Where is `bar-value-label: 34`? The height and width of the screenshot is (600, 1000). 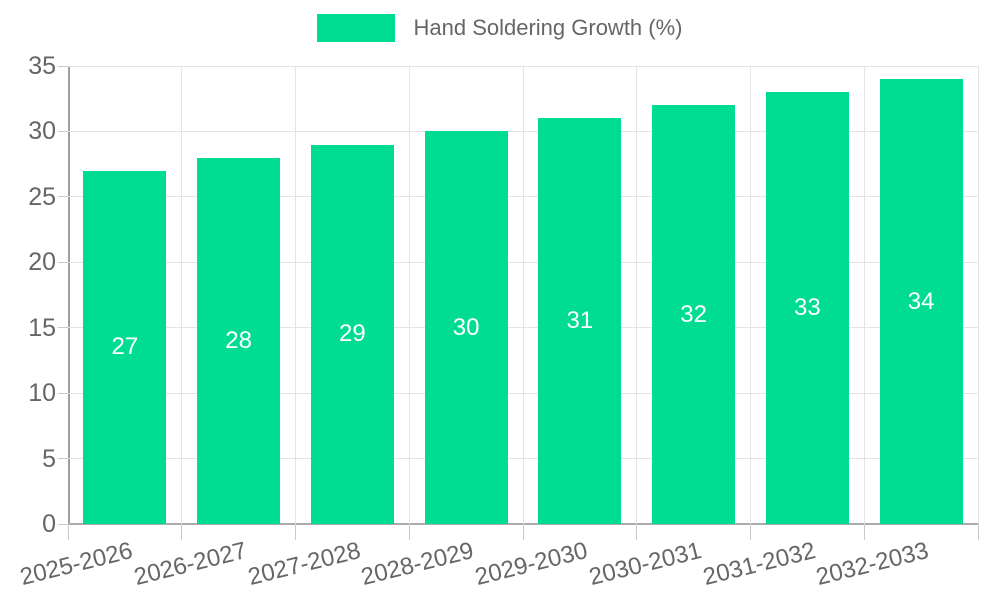
bar-value-label: 34 is located at coordinates (921, 301).